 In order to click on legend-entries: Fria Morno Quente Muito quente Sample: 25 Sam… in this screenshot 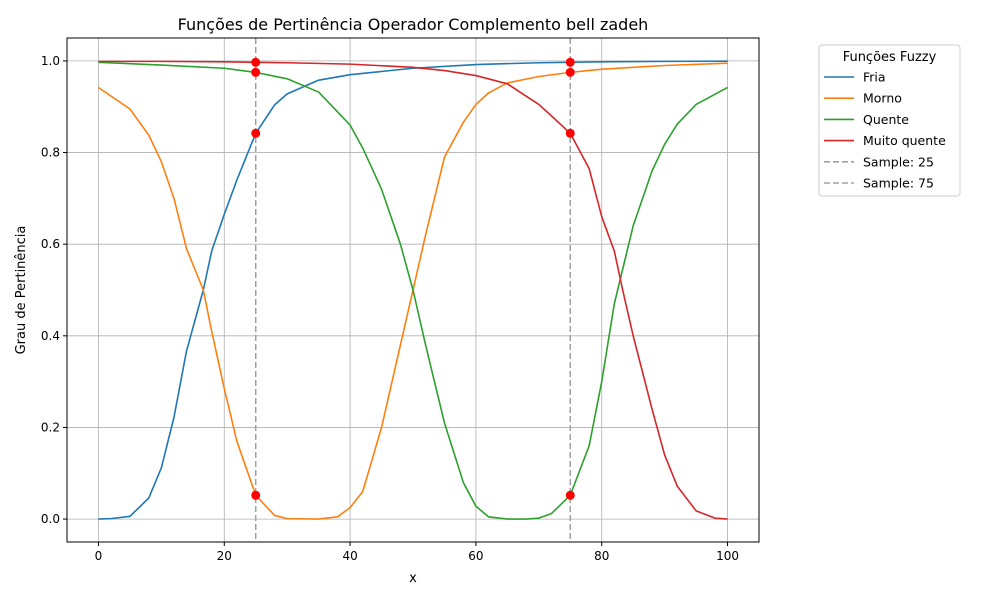, I will do `click(885, 130)`.